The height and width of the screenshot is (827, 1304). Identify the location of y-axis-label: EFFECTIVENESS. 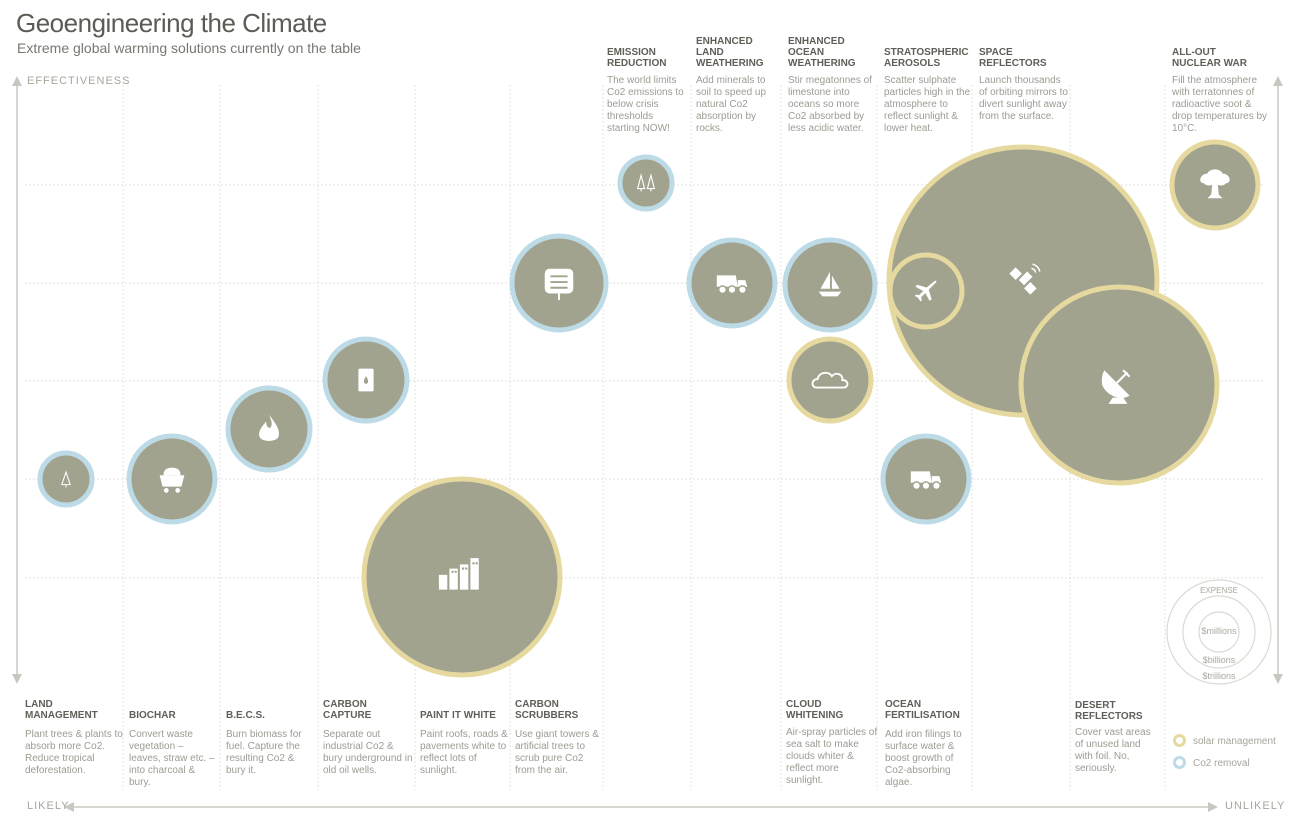
(79, 81).